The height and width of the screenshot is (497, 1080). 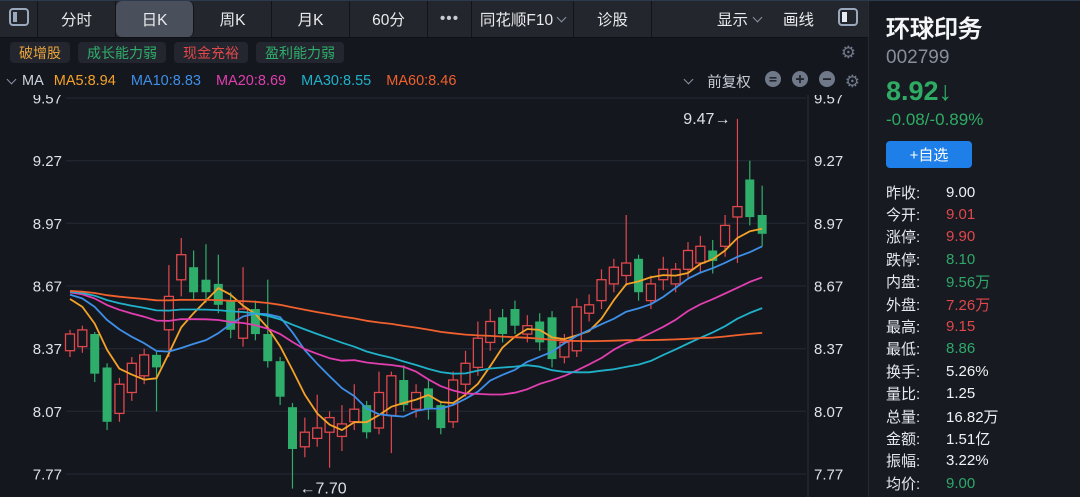 I want to click on stat-value: 9.56万, so click(x=968, y=283).